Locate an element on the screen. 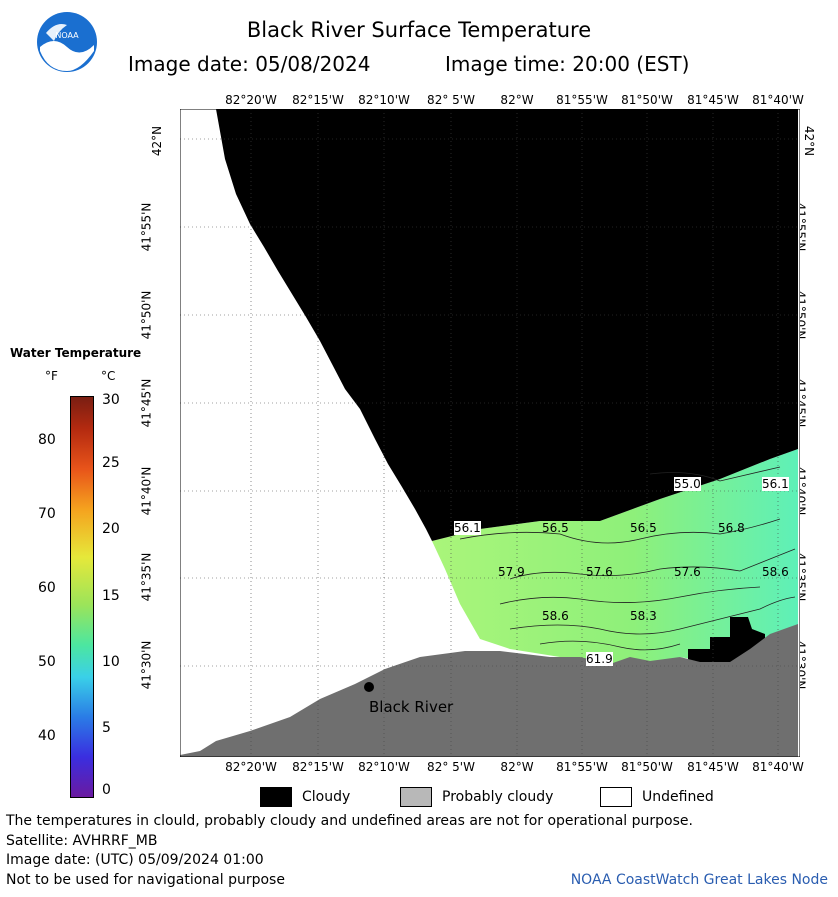 The height and width of the screenshot is (897, 838). lat-label: 41°35'N is located at coordinates (146, 577).